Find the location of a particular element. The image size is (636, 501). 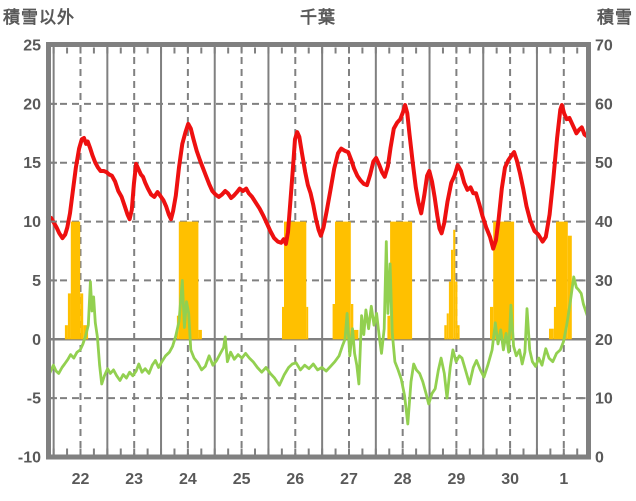

y-left-tick-label: 15 is located at coordinates (32, 163).